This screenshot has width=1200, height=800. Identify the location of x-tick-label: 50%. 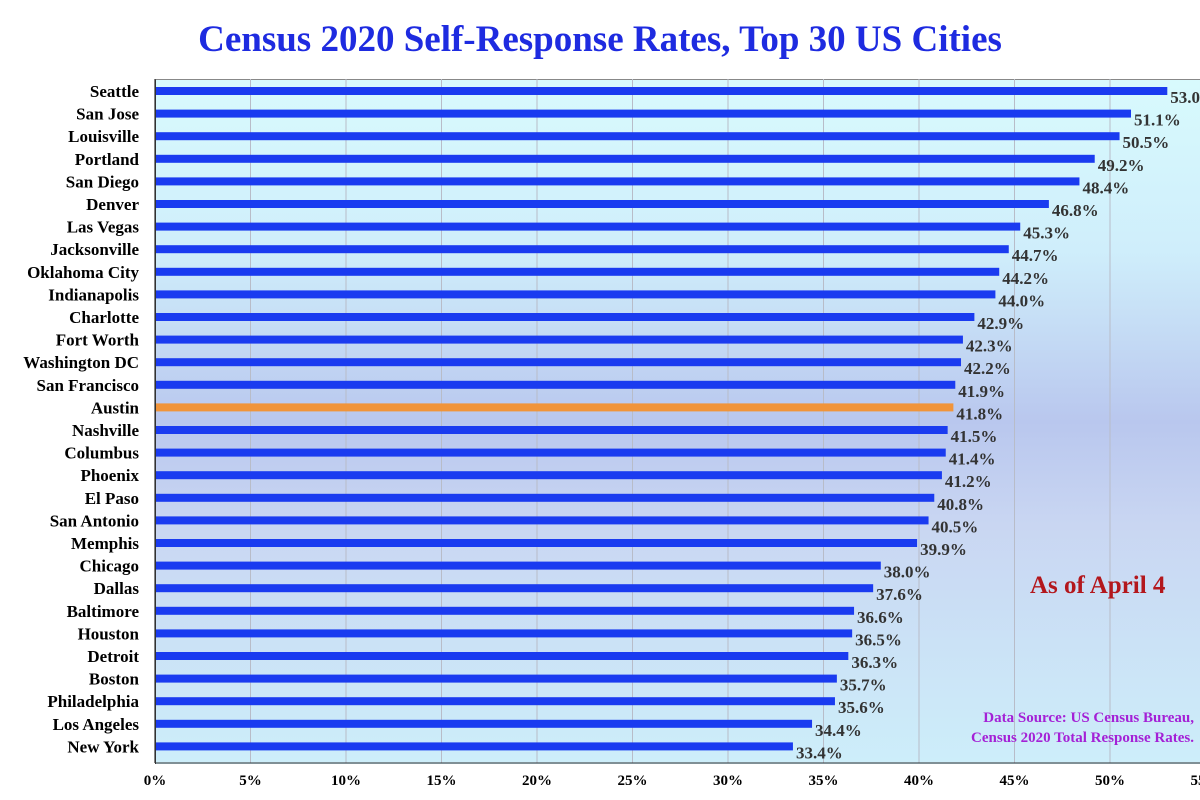
(1110, 781).